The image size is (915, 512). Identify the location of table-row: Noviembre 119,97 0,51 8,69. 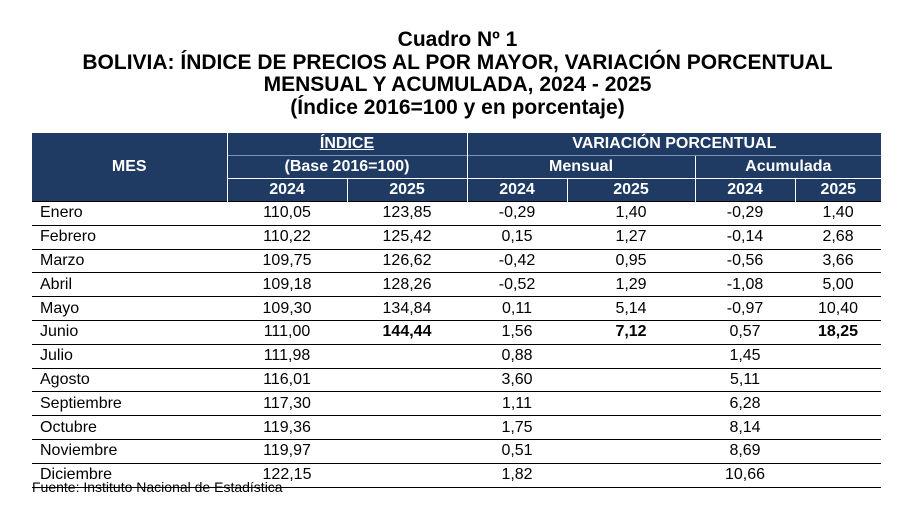
(457, 451).